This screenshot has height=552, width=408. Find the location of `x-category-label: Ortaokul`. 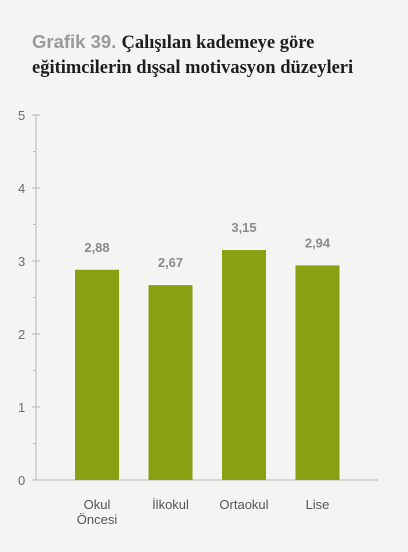

x-category-label: Ortaokul is located at coordinates (243, 504).